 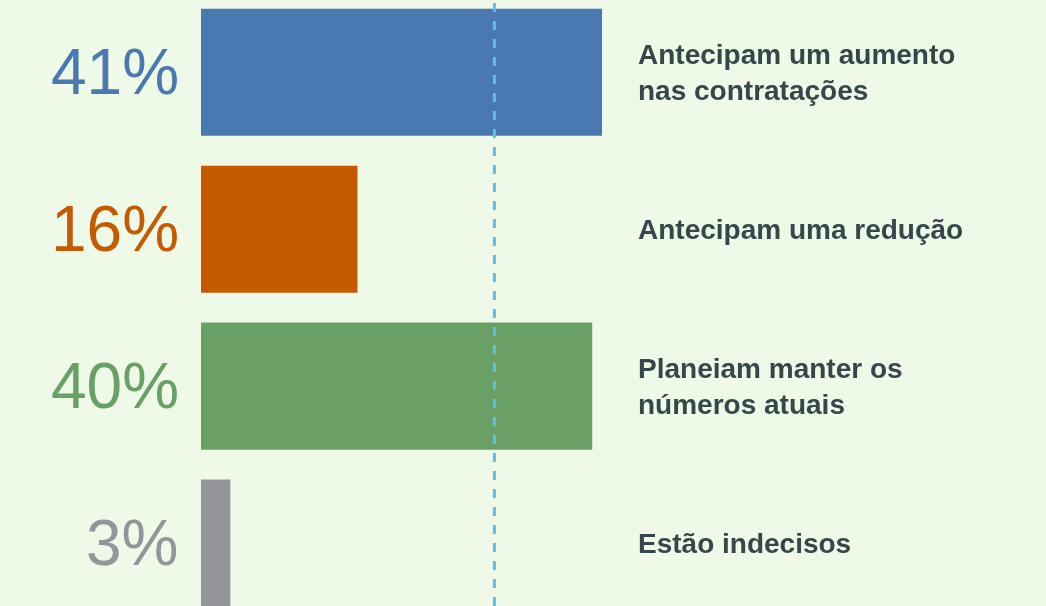 What do you see at coordinates (115, 72) in the screenshot?
I see `data-label: 41%` at bounding box center [115, 72].